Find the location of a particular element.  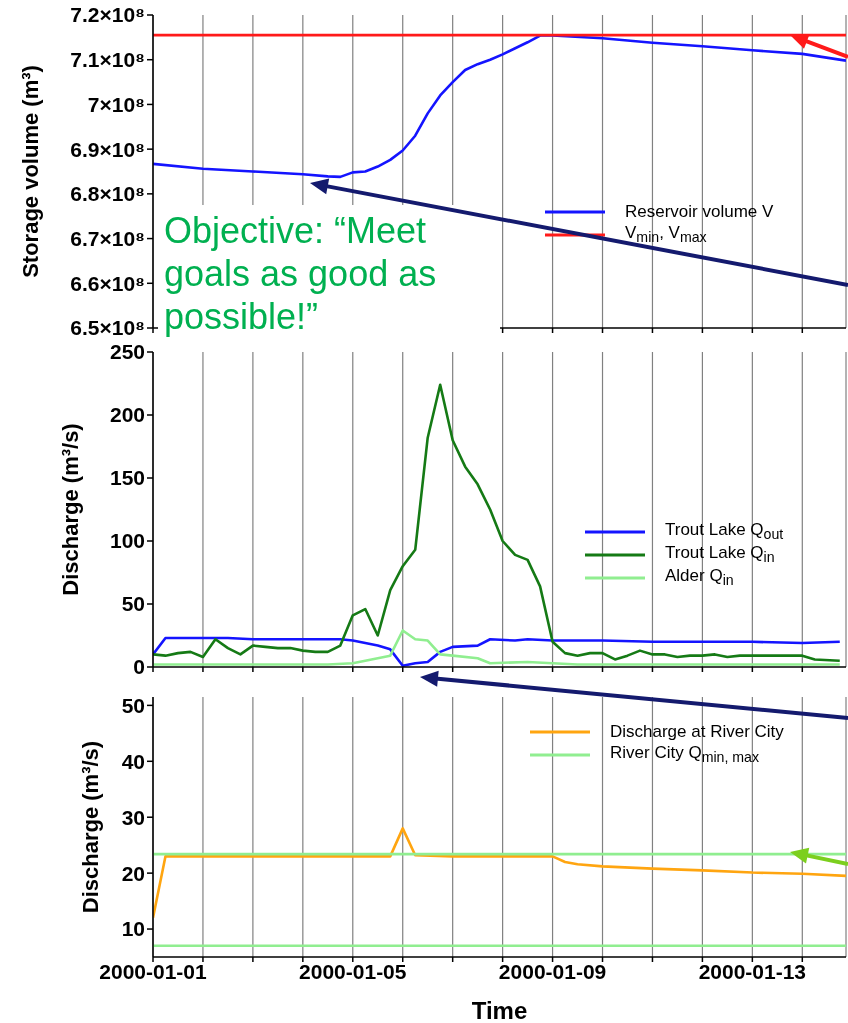

y-tick-label: 6.9×10⁸ is located at coordinates (107, 149).